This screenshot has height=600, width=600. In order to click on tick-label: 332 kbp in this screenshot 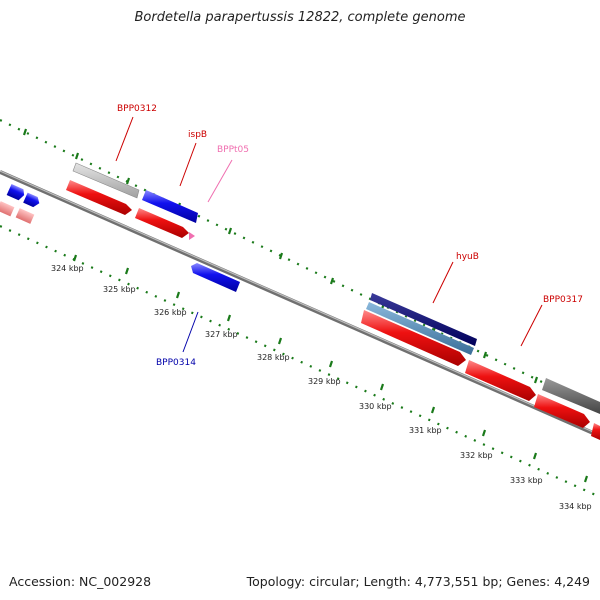, I will do `click(476, 455)`.